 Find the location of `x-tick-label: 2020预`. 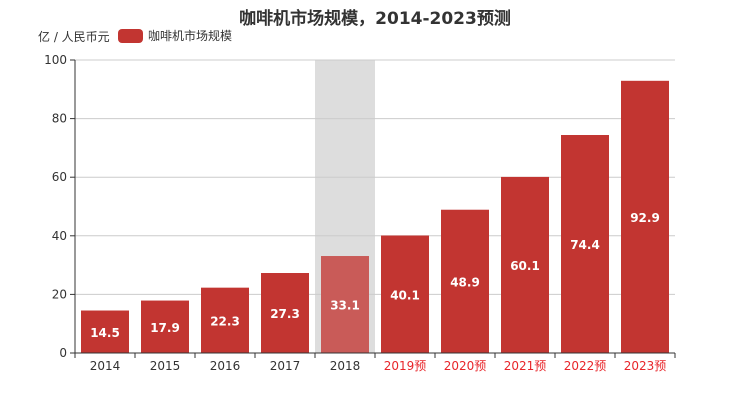

x-tick-label: 2020预 is located at coordinates (465, 366).